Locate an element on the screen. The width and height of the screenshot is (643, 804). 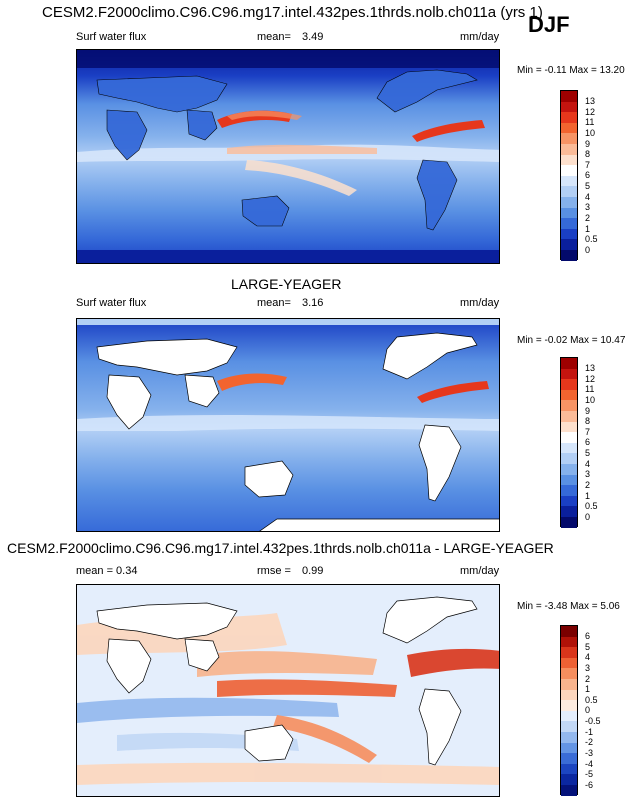
panel3-units: mm/day is located at coordinates (480, 571).